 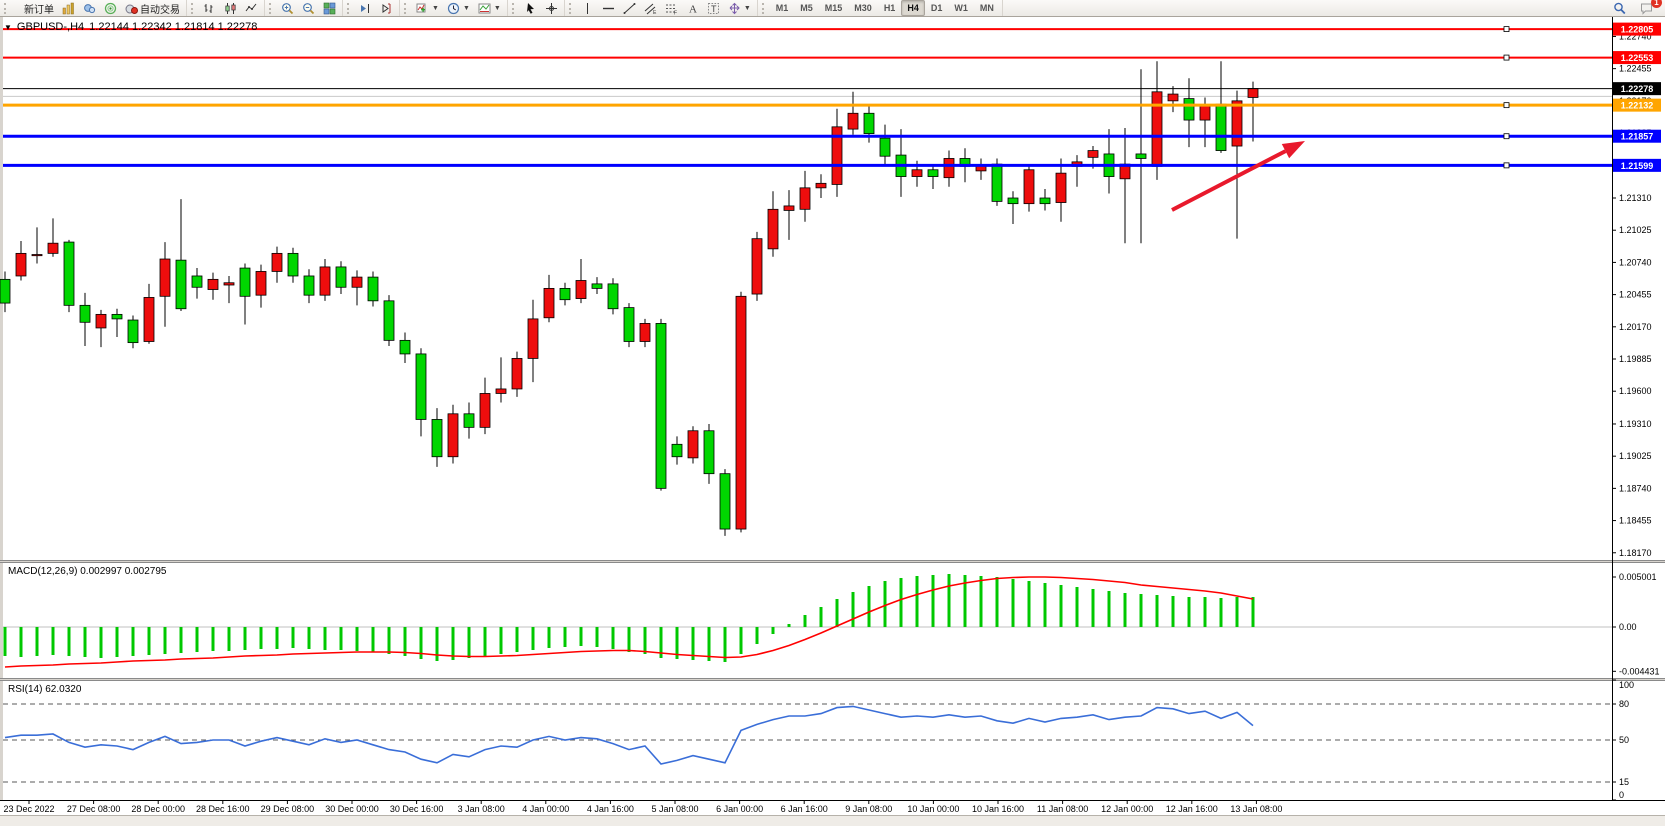 I want to click on horizontal-line-button, so click(x=608, y=8).